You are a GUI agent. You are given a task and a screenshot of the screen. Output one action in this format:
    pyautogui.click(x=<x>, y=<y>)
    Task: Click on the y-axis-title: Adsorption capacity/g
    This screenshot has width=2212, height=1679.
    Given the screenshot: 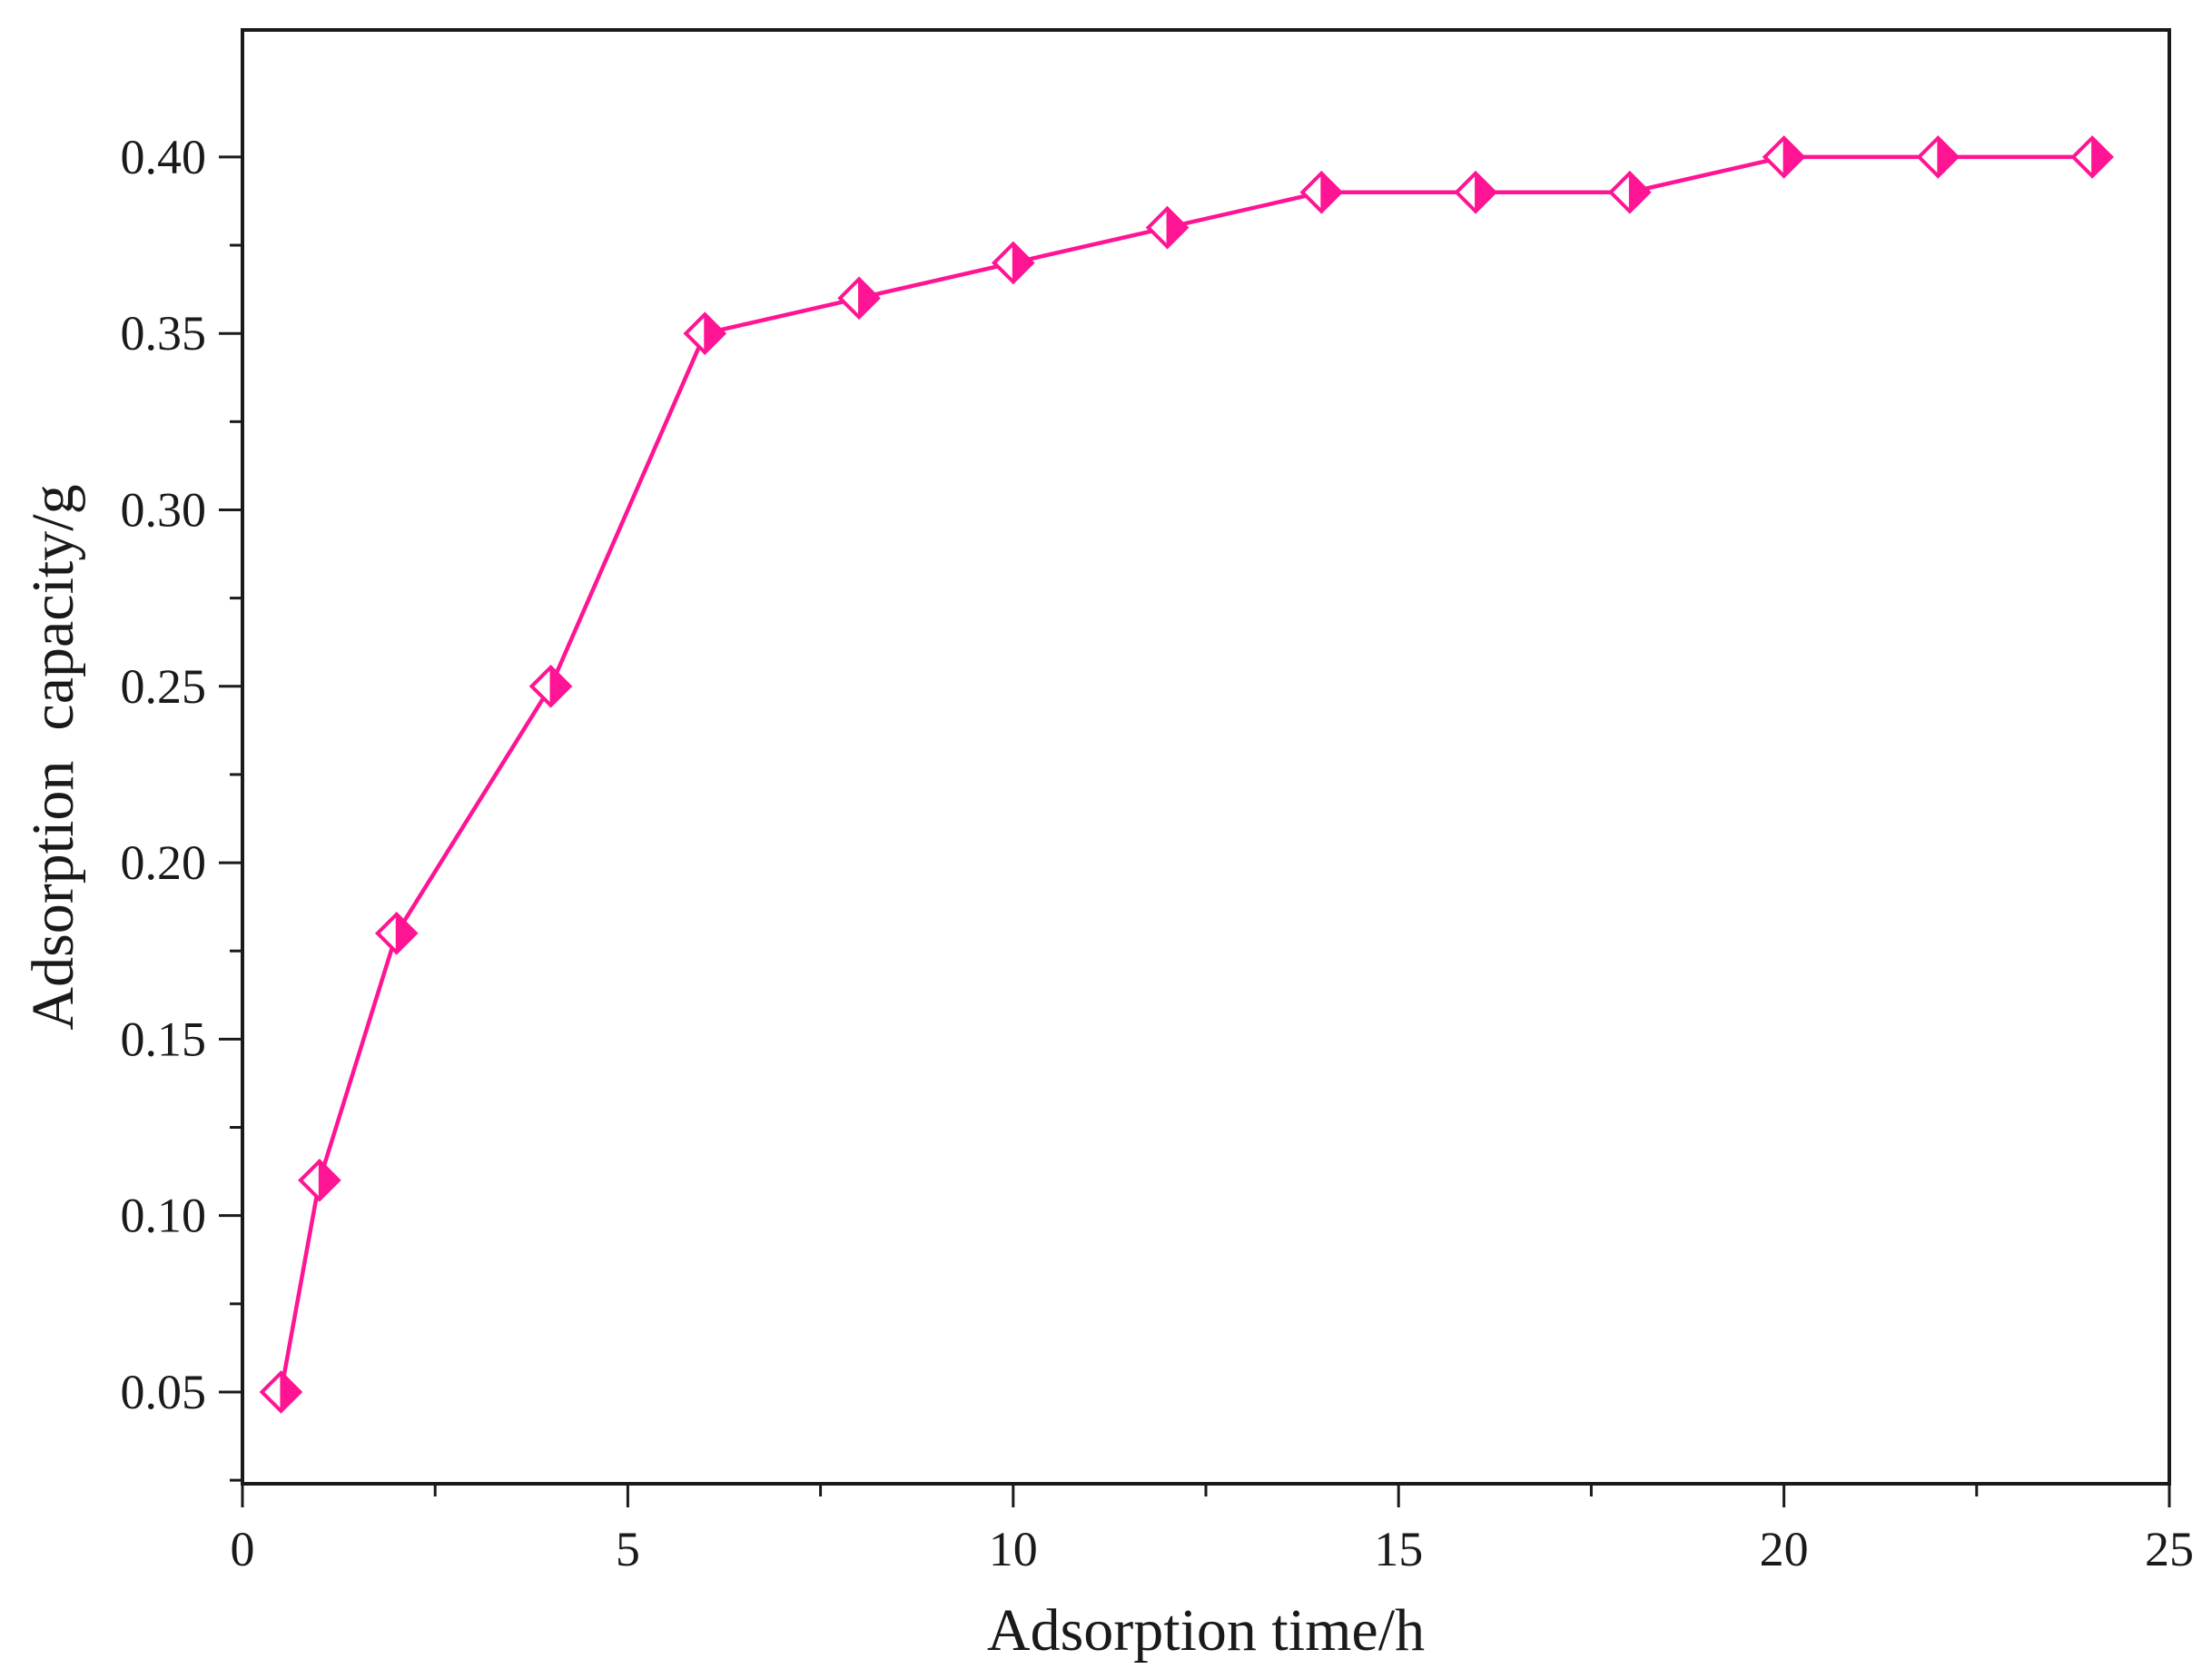 What is the action you would take?
    pyautogui.click(x=53, y=757)
    